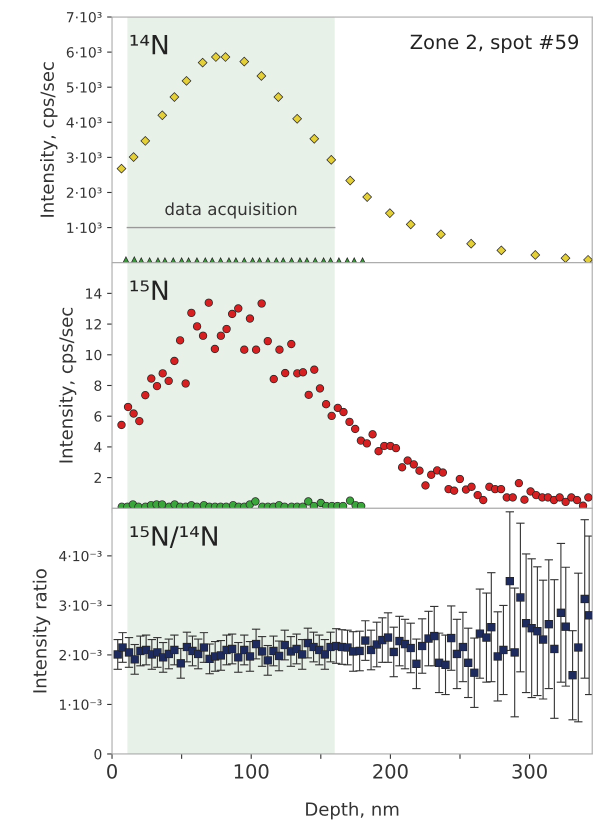  Describe the element at coordinates (84, 228) in the screenshot. I see `y-tick-label: 1·10³` at that location.